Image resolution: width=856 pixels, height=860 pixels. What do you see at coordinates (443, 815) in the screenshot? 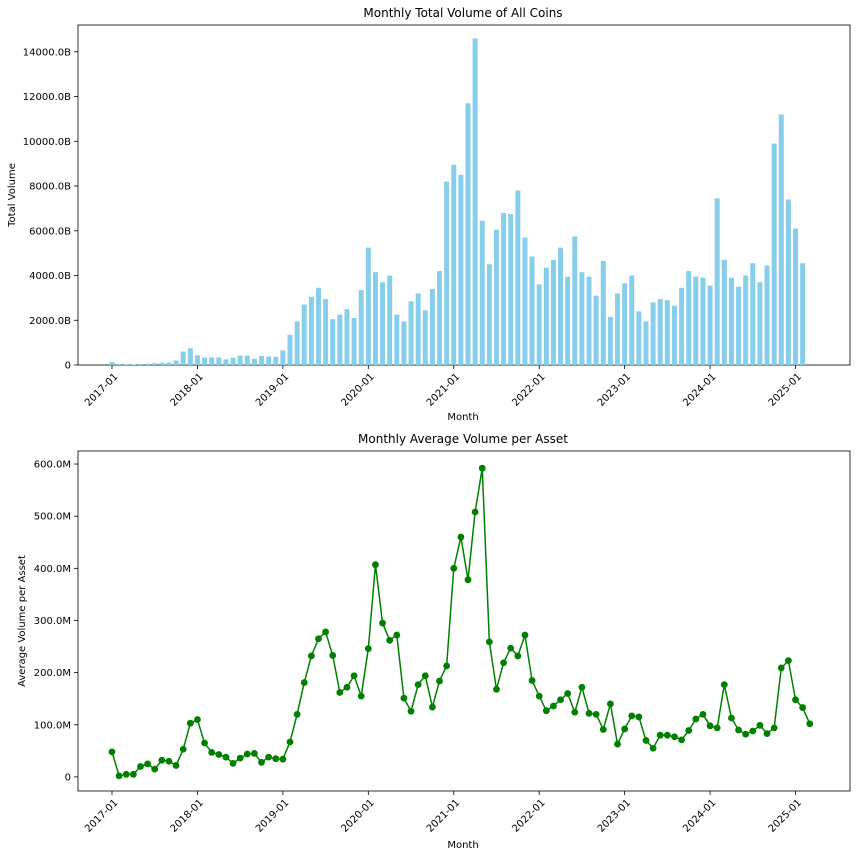
I see `x-tick-label: 2021-01` at bounding box center [443, 815].